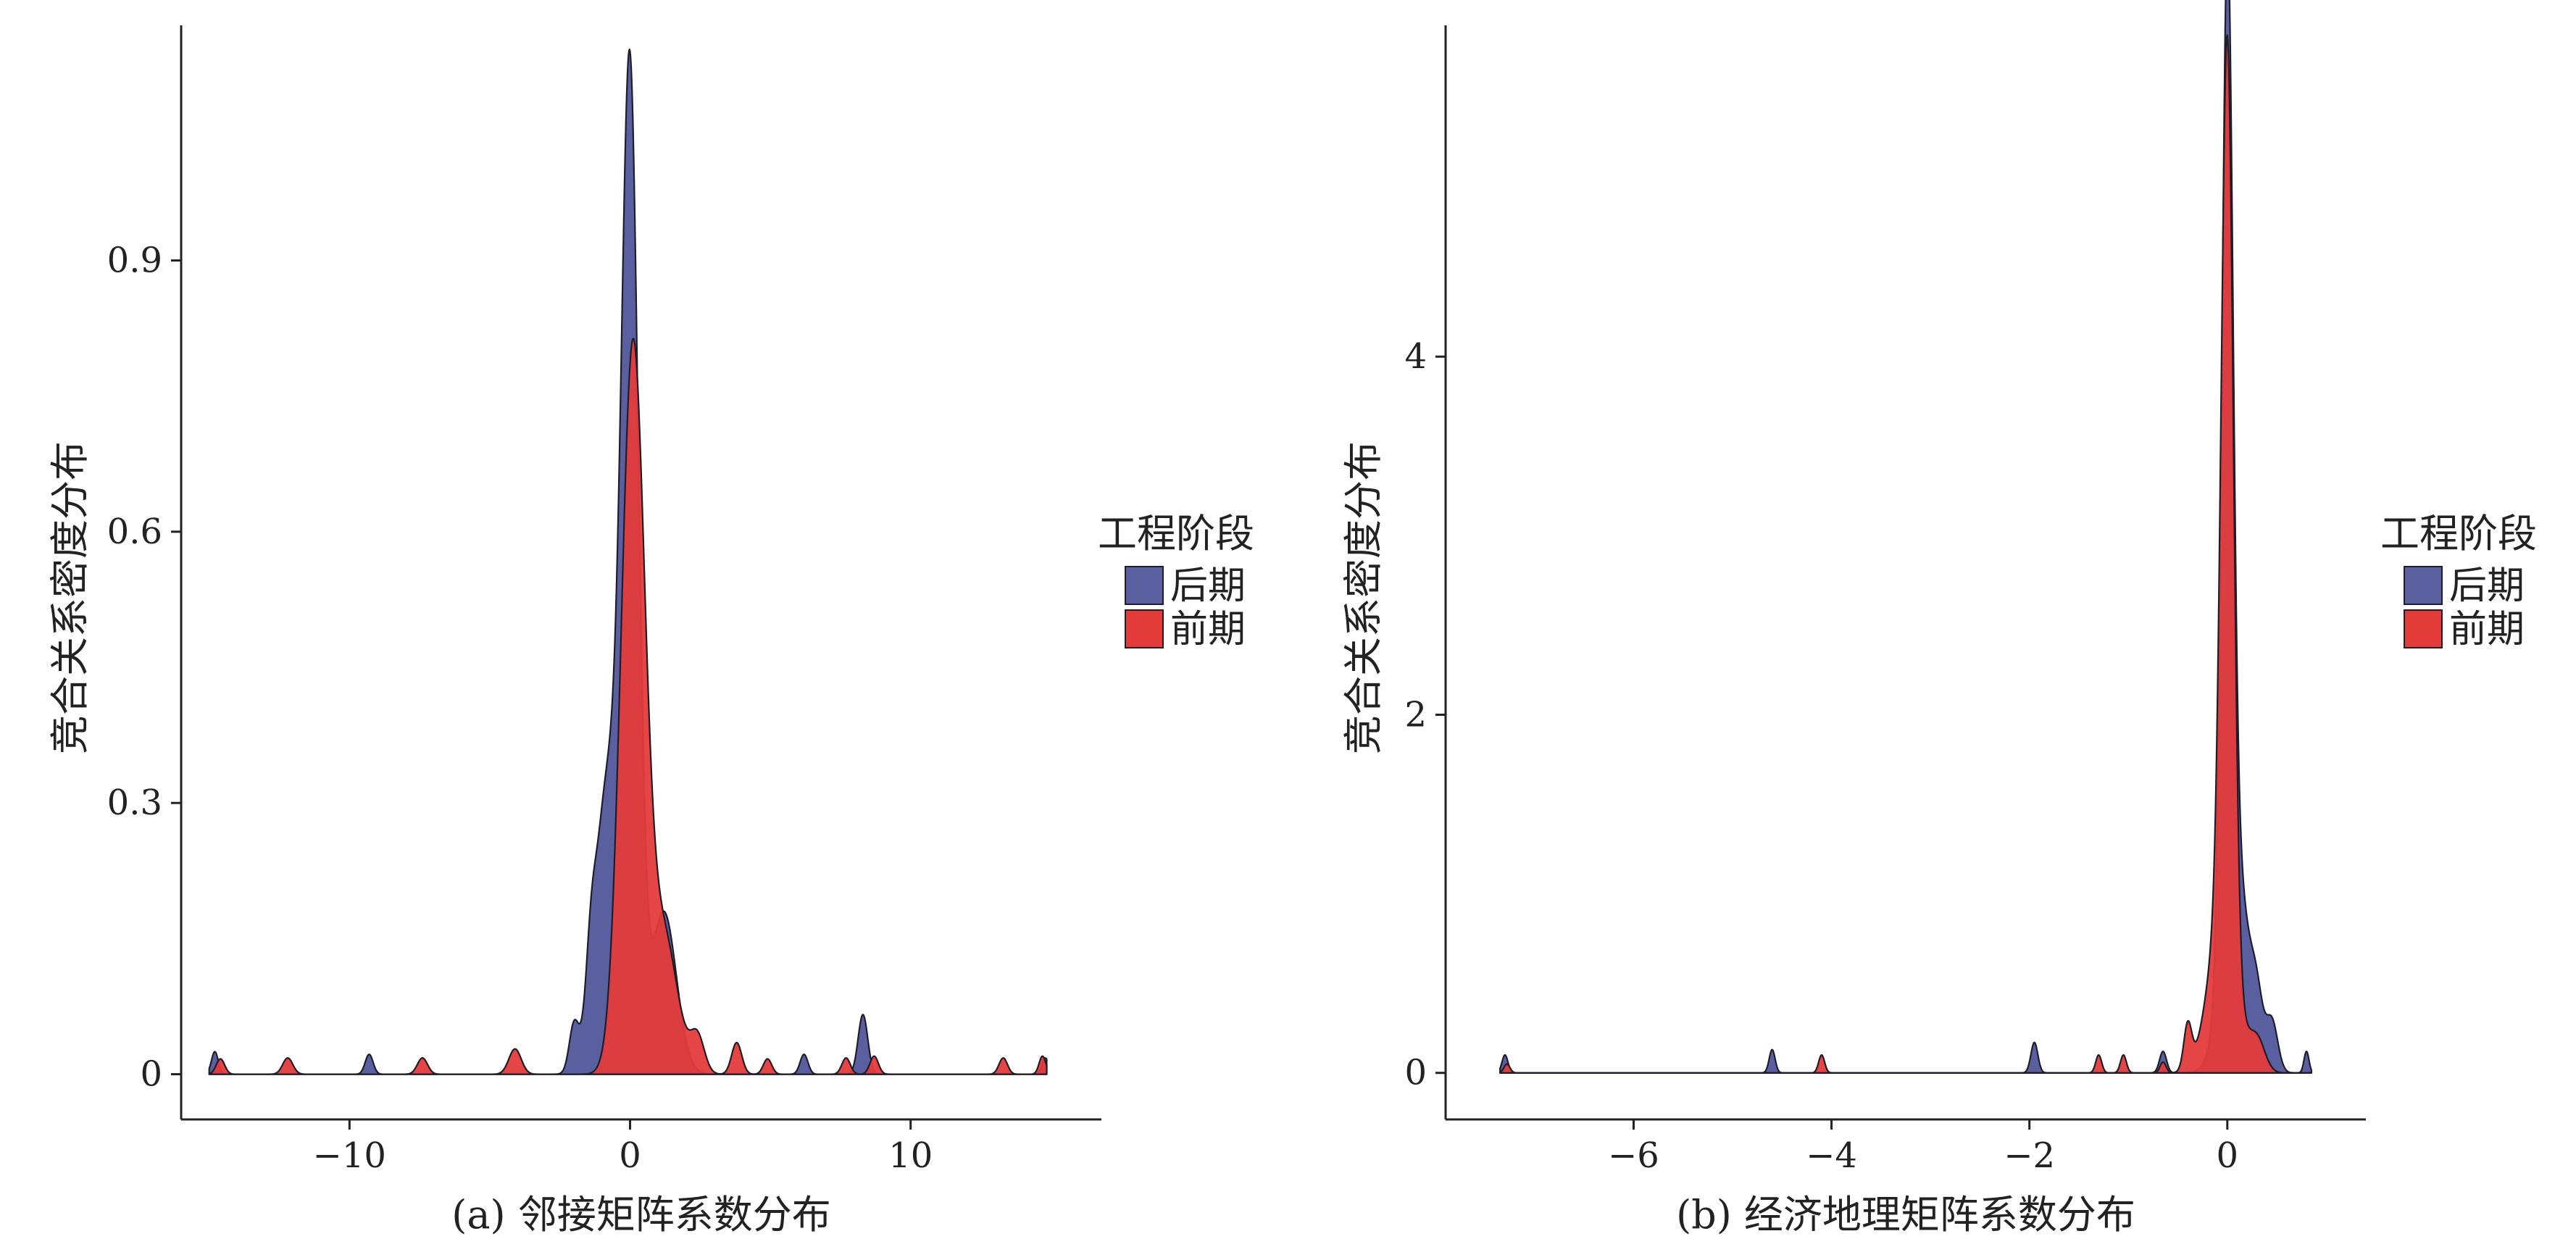 This screenshot has height=1260, width=2576. I want to click on x-tick-label: −10, so click(349, 1155).